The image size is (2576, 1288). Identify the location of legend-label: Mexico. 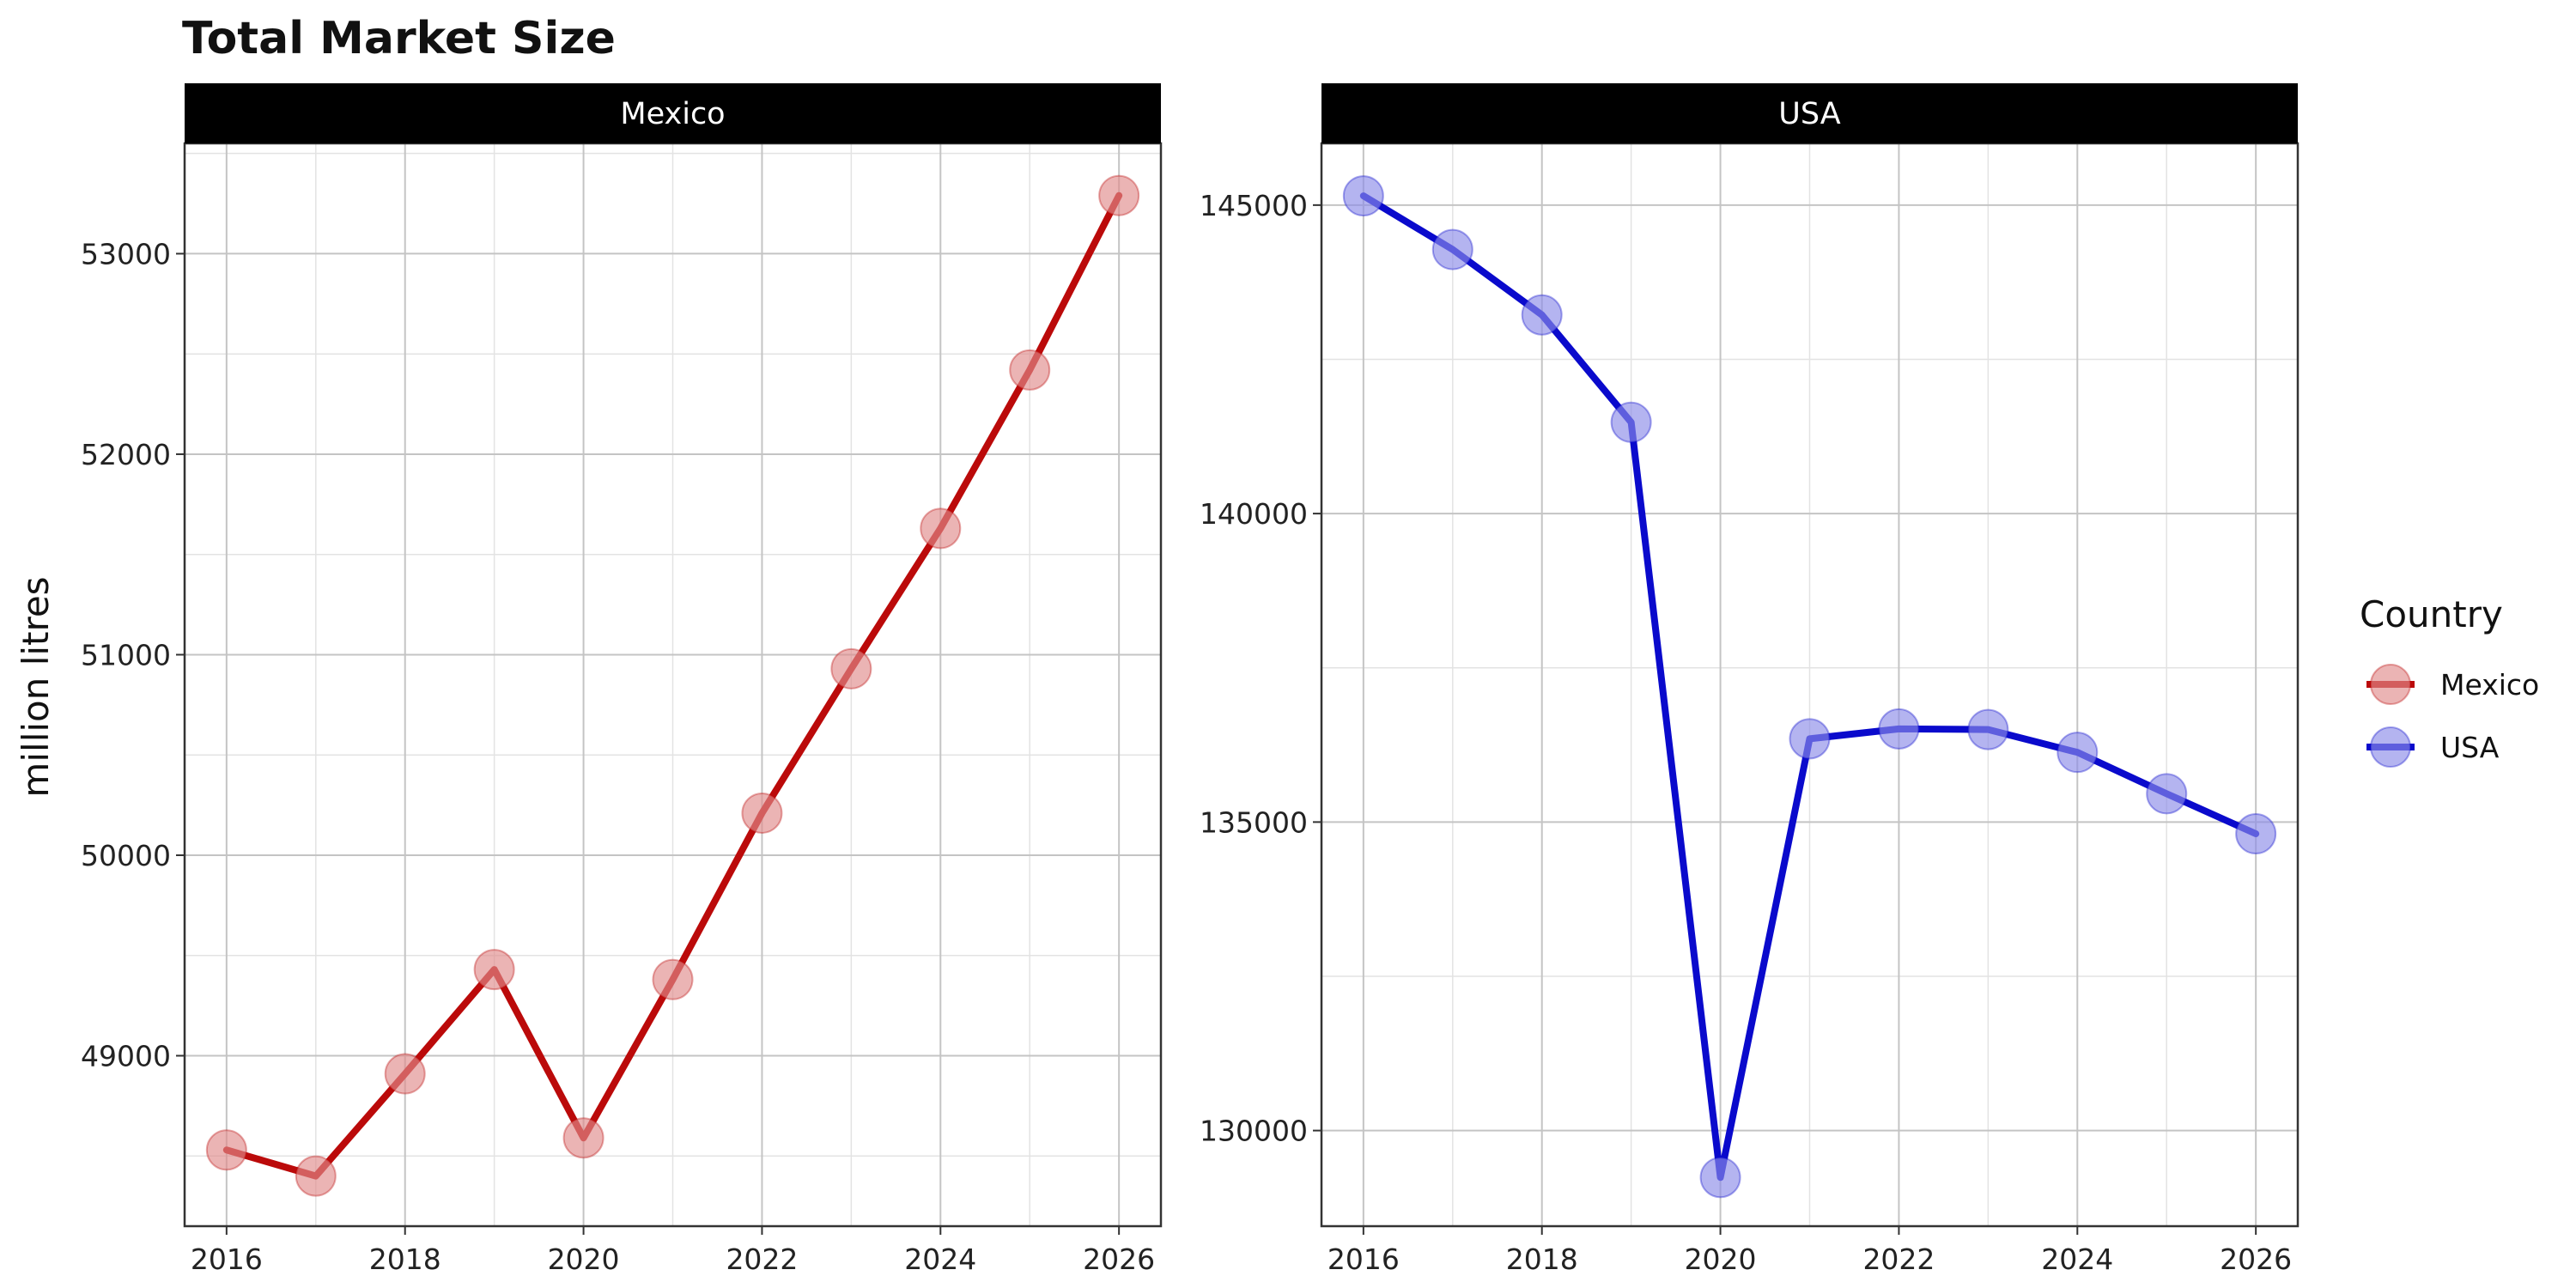
(2489, 685).